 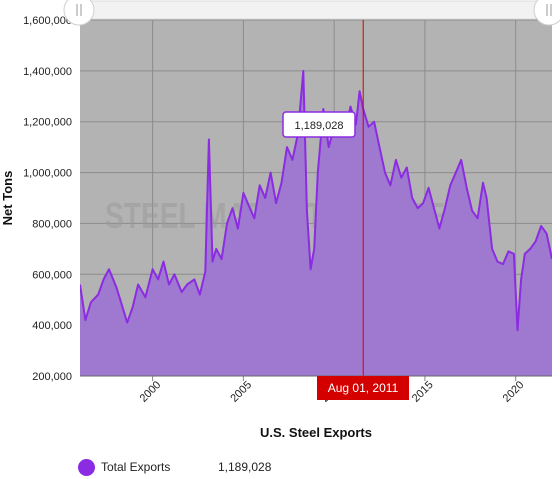 I want to click on tooltip-value: 1,189,028, so click(x=319, y=126).